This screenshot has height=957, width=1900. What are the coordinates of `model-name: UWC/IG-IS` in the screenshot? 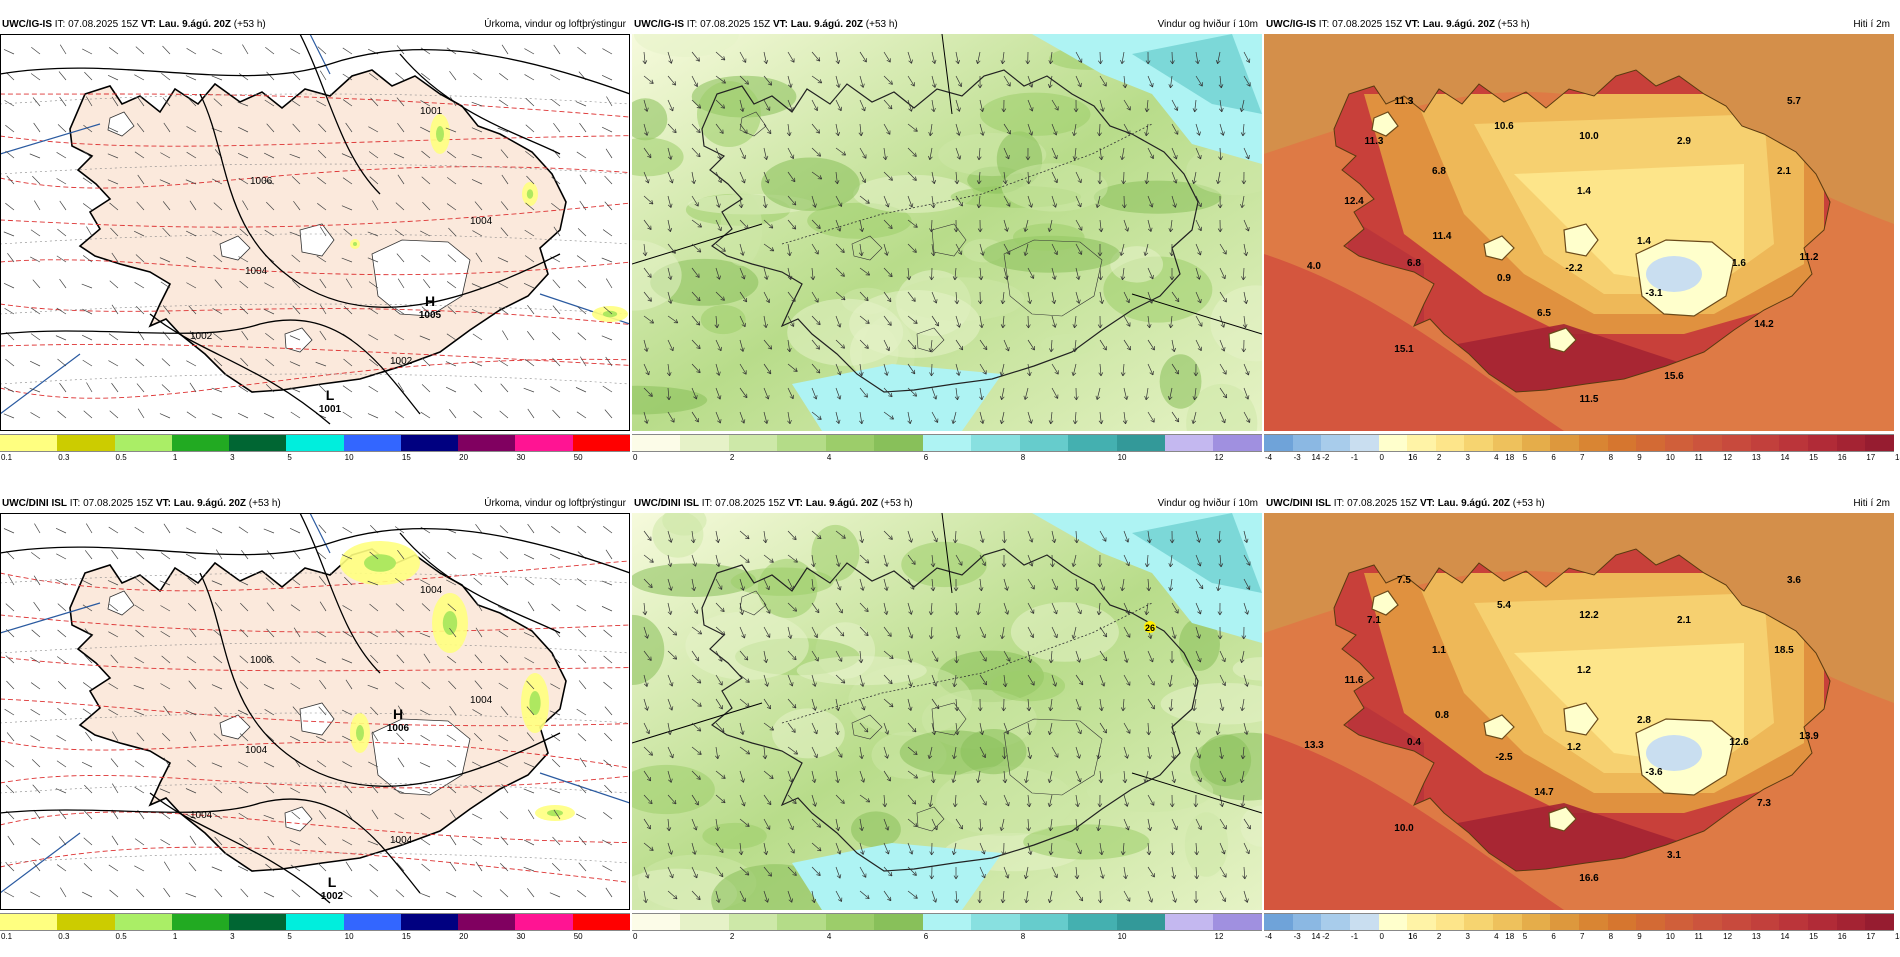 It's located at (1291, 24).